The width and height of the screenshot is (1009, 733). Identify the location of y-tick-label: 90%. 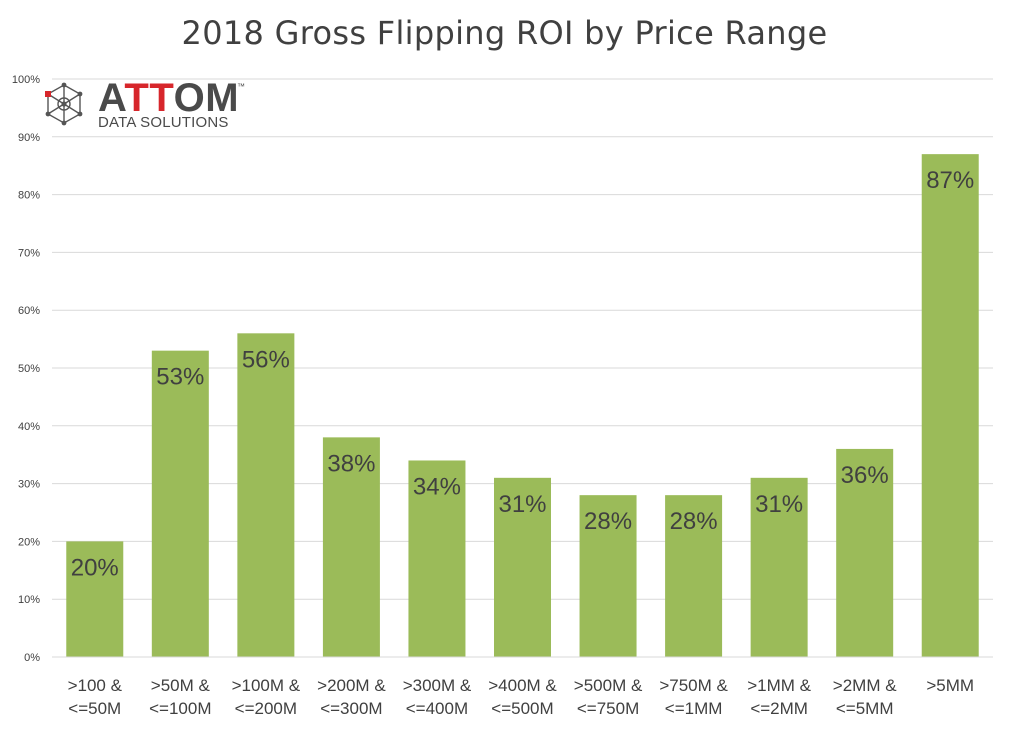
(29, 138).